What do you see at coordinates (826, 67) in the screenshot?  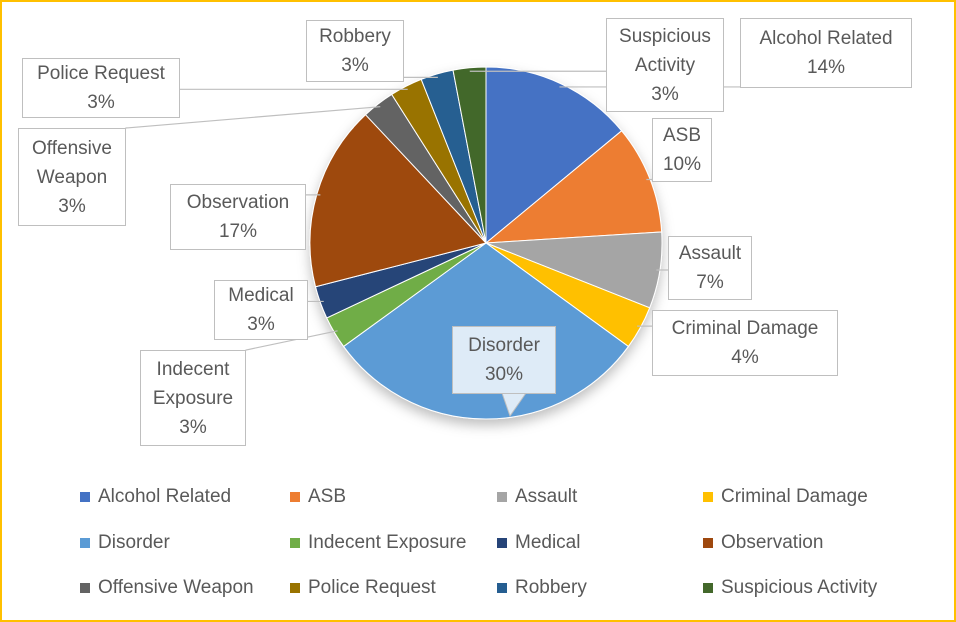 I see `label-value: 14%` at bounding box center [826, 67].